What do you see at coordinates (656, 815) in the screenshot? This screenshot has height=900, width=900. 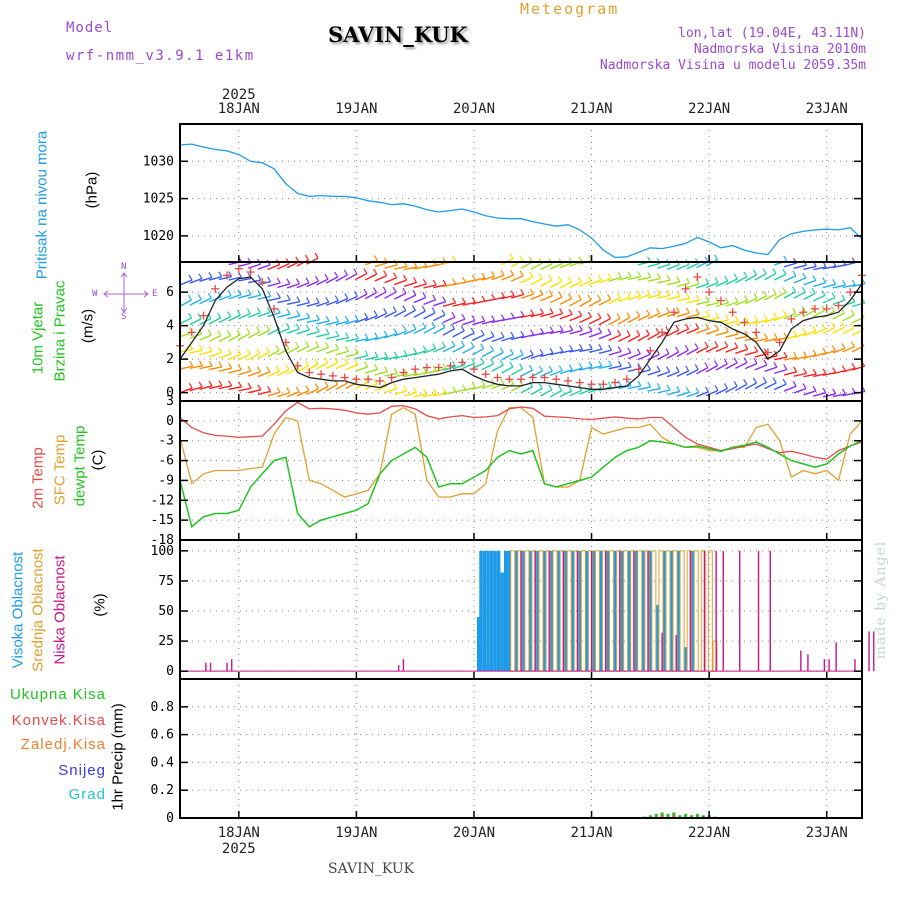 I see `precip-bar` at bounding box center [656, 815].